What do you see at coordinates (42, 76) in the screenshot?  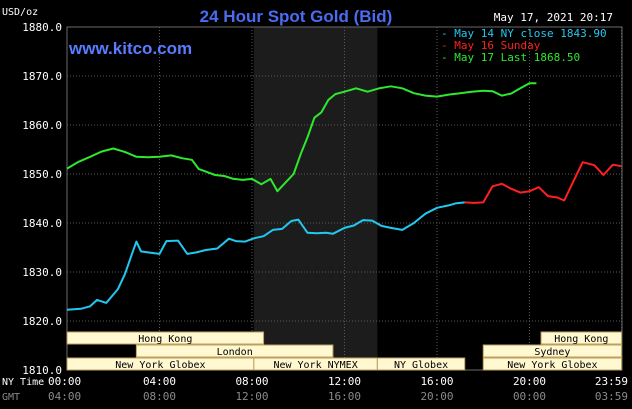 I see `y-tick-label: 1870.0` at bounding box center [42, 76].